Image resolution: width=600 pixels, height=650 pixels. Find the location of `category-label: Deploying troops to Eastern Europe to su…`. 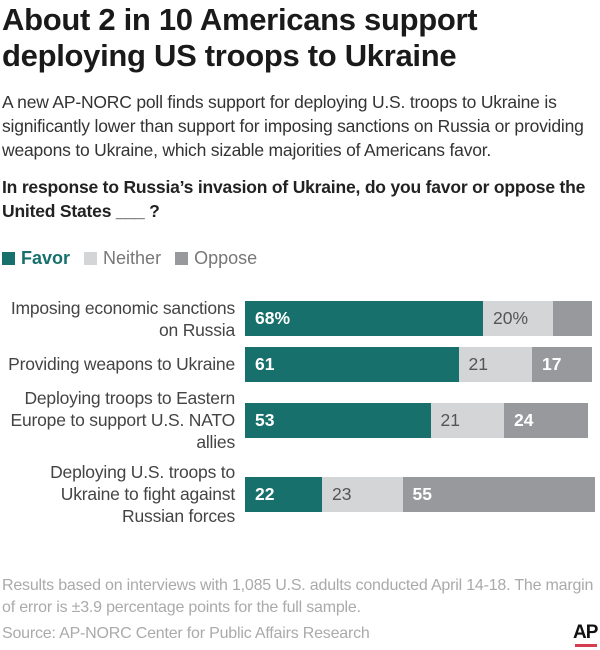

category-label: Deploying troops to Eastern Europe to su… is located at coordinates (123, 420).